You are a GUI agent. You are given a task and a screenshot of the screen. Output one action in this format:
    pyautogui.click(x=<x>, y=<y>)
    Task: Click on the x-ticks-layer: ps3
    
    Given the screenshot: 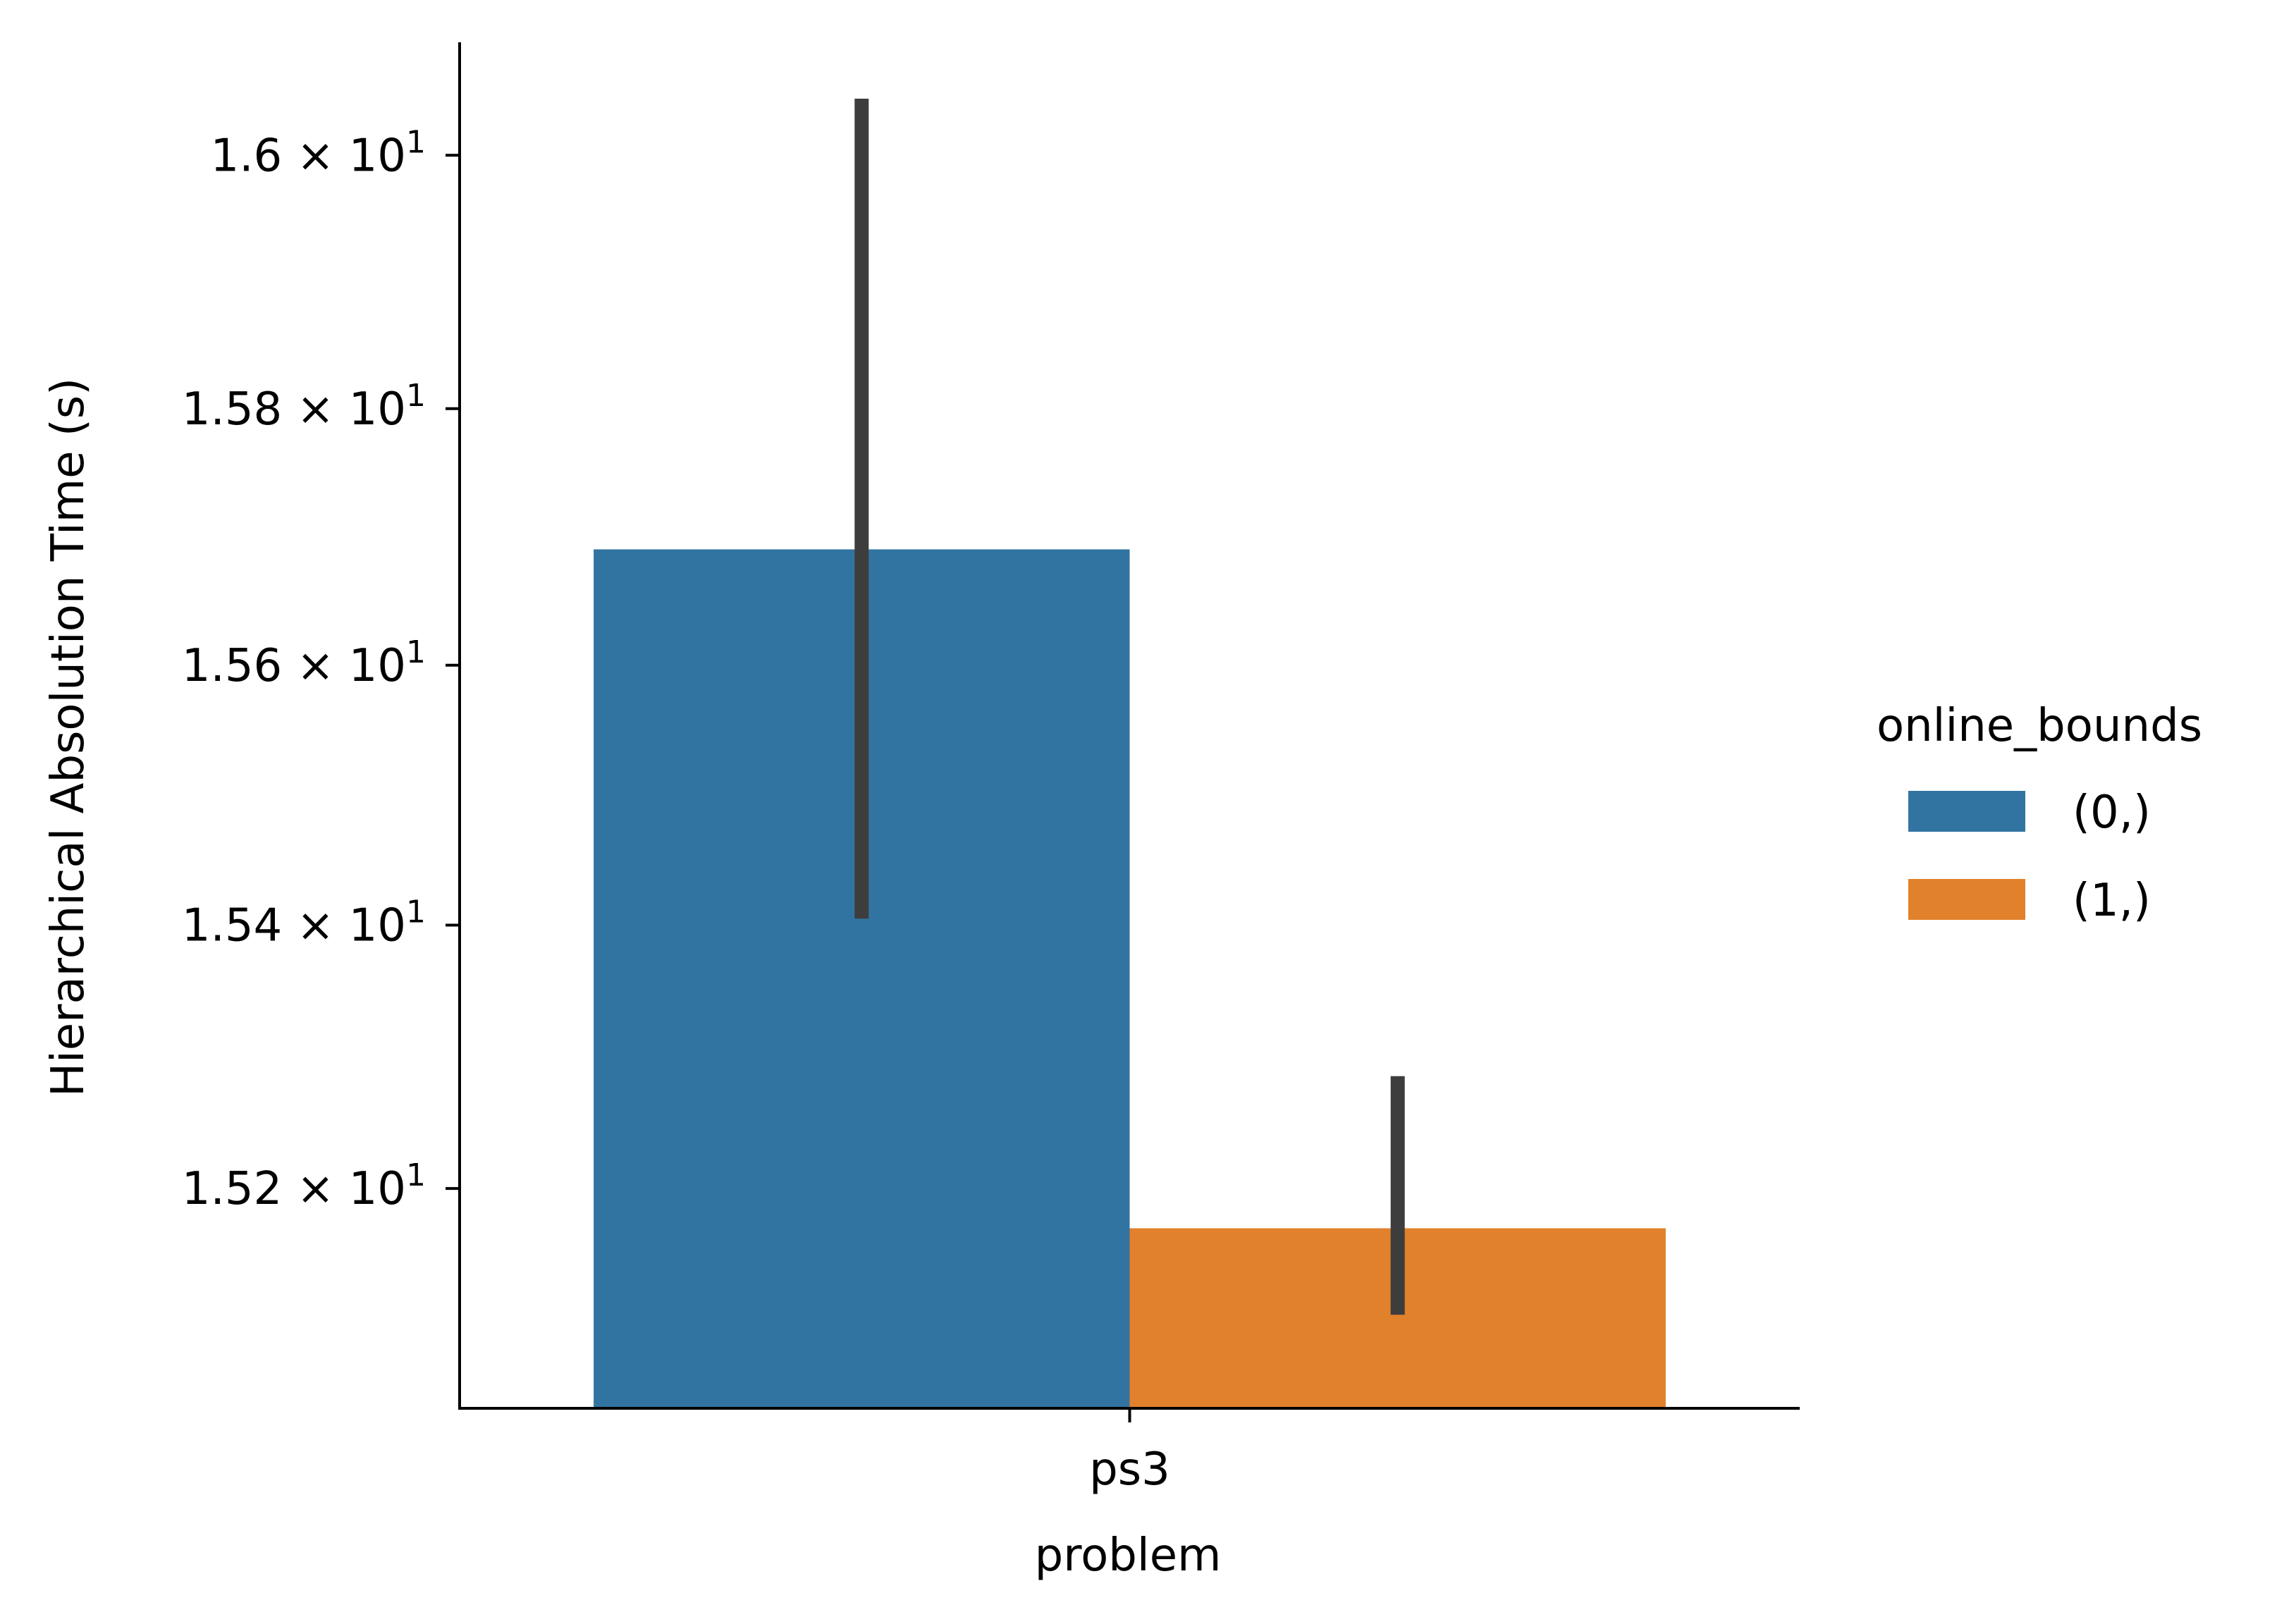 What is the action you would take?
    pyautogui.click(x=1129, y=1452)
    